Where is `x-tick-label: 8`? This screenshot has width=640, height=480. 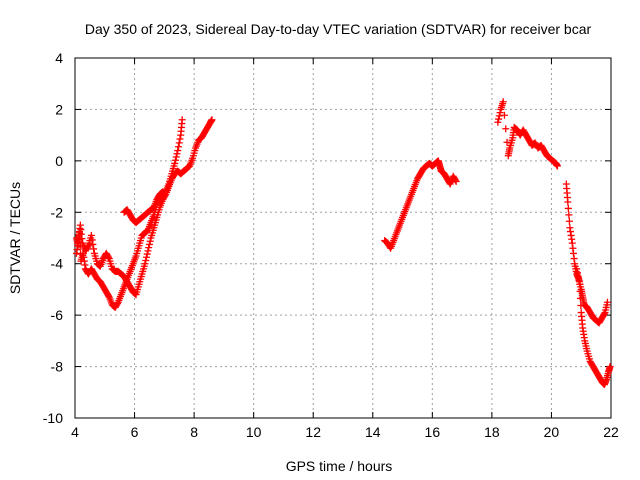 x-tick-label: 8 is located at coordinates (194, 432).